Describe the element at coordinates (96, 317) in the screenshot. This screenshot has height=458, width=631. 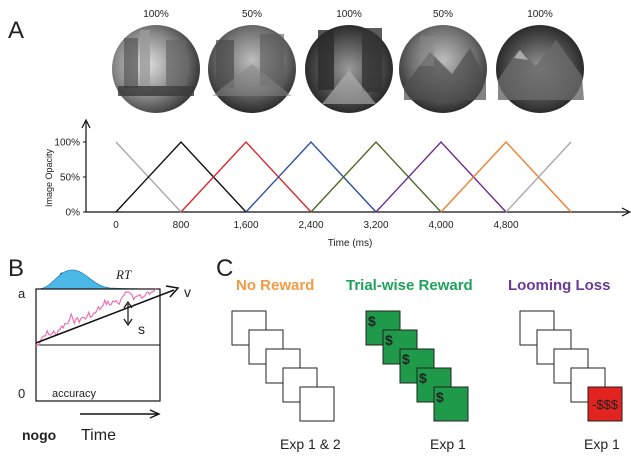
I see `evidence-trace` at that location.